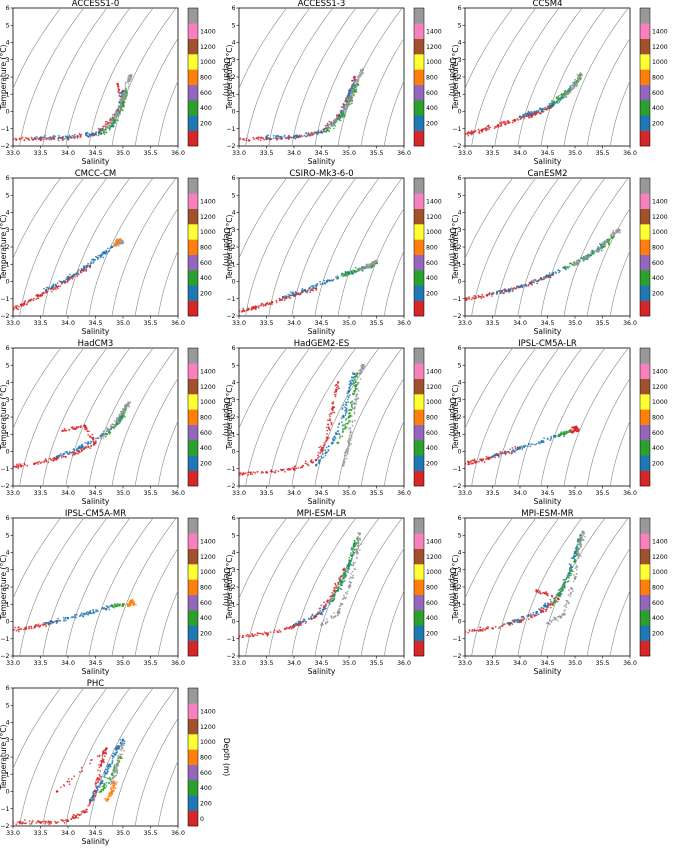  I want to click on y-tick-label: 5, so click(8, 25).